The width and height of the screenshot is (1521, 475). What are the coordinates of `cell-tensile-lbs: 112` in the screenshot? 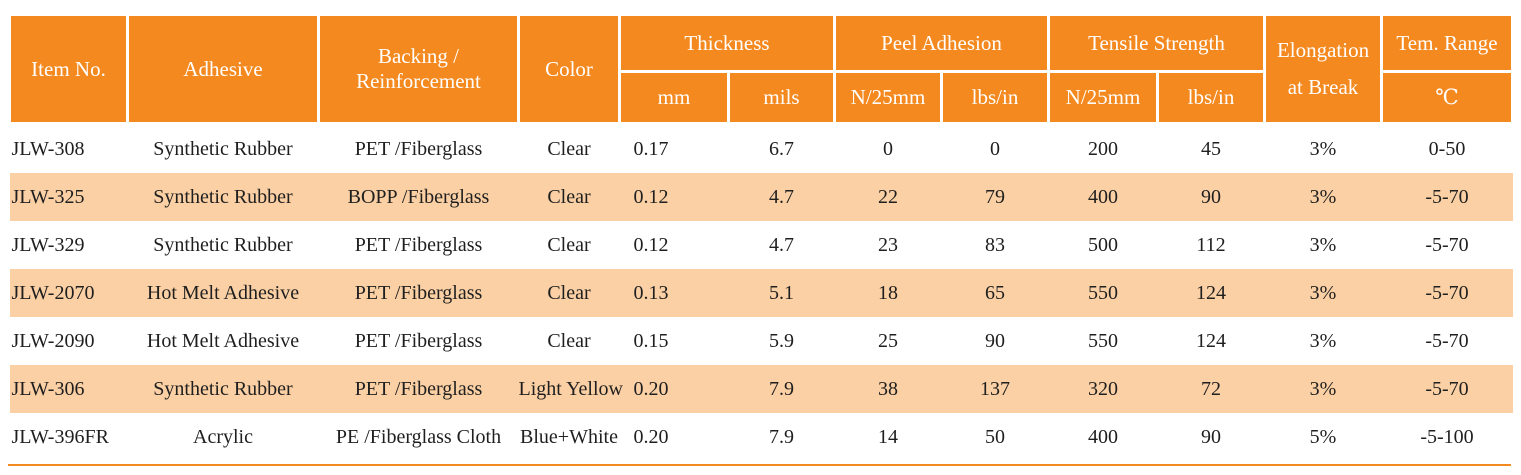 It's located at (1211, 244).